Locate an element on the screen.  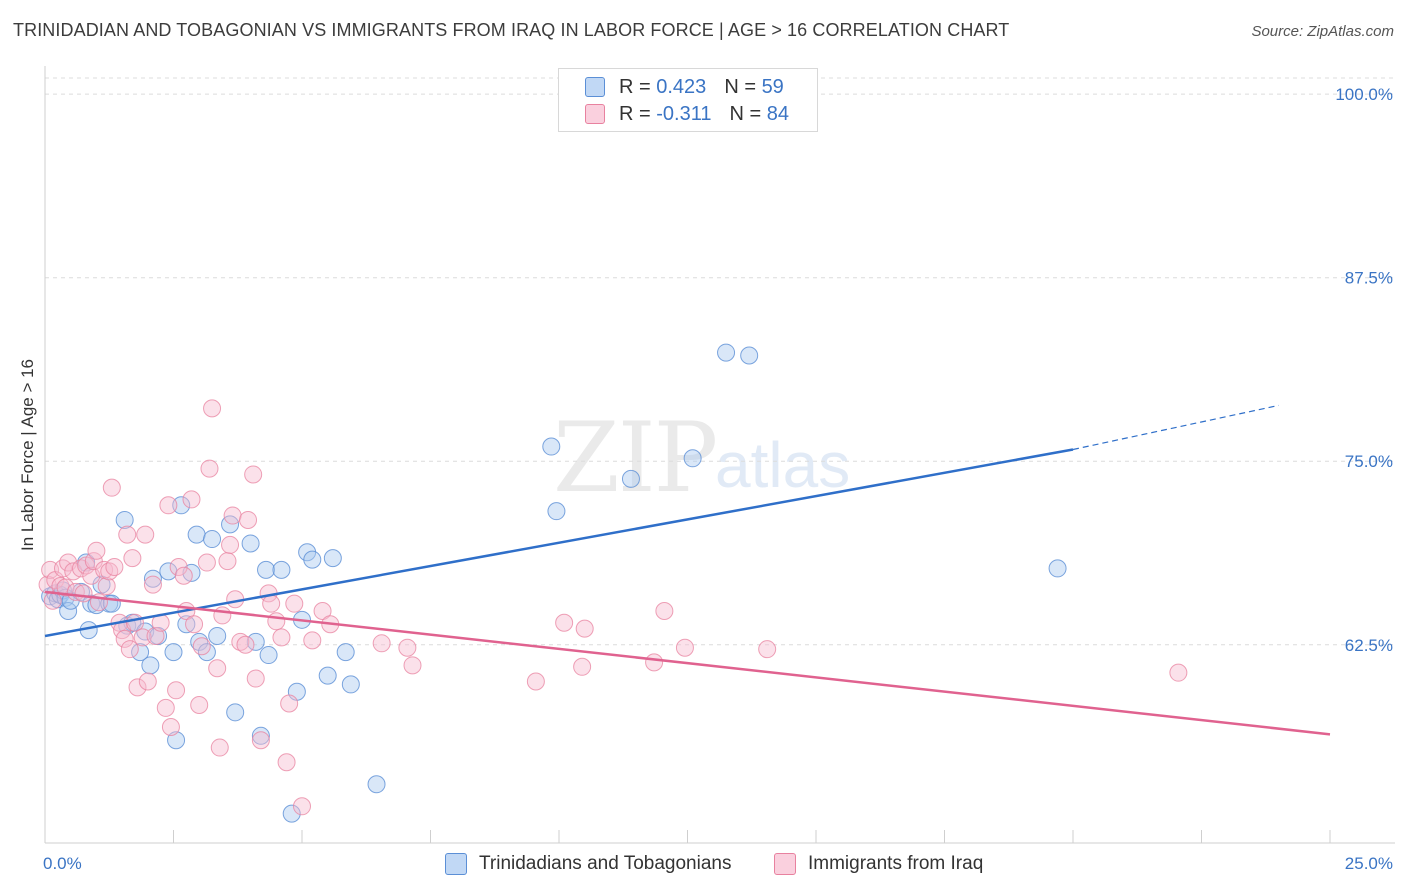
legend-n-value: 84 is located at coordinates (777, 113).